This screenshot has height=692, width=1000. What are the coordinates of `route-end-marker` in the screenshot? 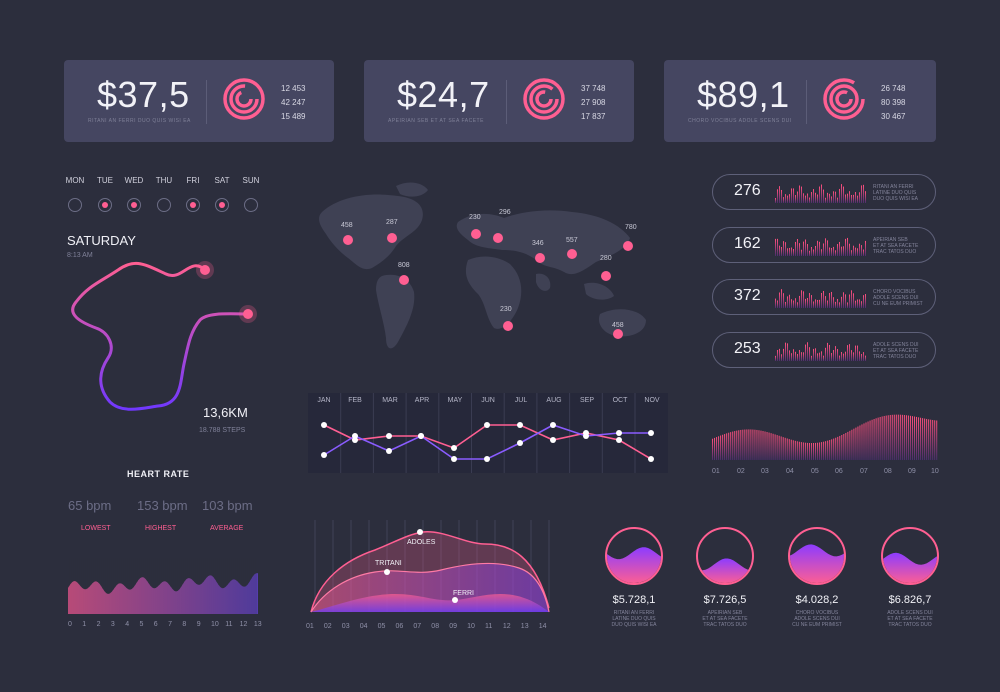 It's located at (248, 314).